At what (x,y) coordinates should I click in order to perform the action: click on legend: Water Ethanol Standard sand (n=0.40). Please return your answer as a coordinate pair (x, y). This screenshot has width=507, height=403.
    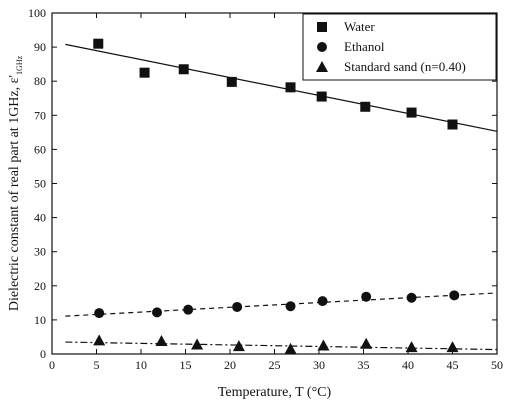
    Looking at the image, I should click on (399, 47).